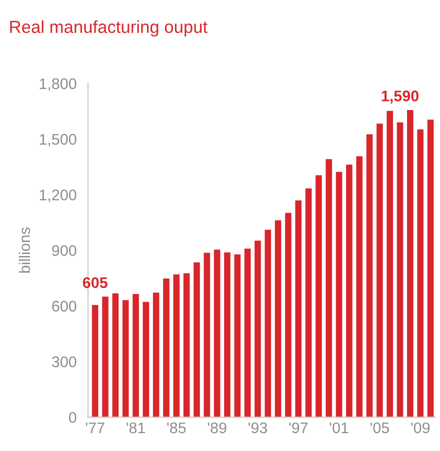 The image size is (440, 451). What do you see at coordinates (400, 97) in the screenshot?
I see `data-label: 1,590` at bounding box center [400, 97].